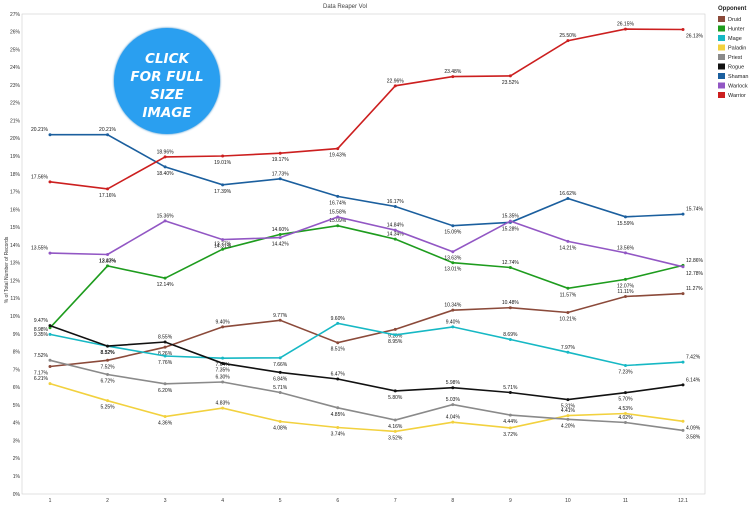 The width and height of the screenshot is (750, 508). I want to click on y-tick-label: 3%, so click(17, 441).